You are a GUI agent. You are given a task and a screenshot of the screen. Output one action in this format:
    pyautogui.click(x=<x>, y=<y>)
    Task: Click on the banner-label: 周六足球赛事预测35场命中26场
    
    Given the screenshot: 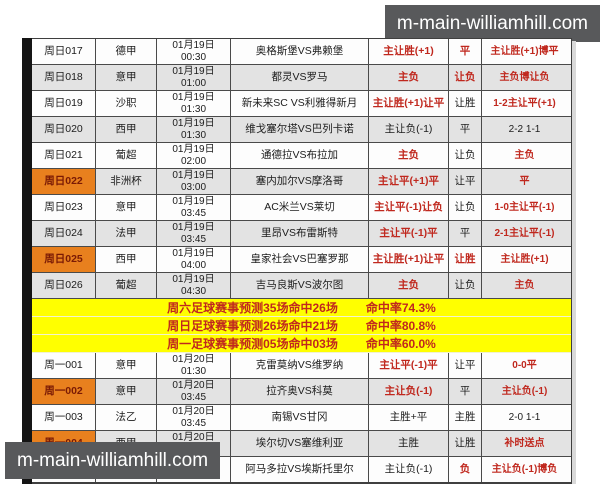 What is the action you would take?
    pyautogui.click(x=252, y=308)
    